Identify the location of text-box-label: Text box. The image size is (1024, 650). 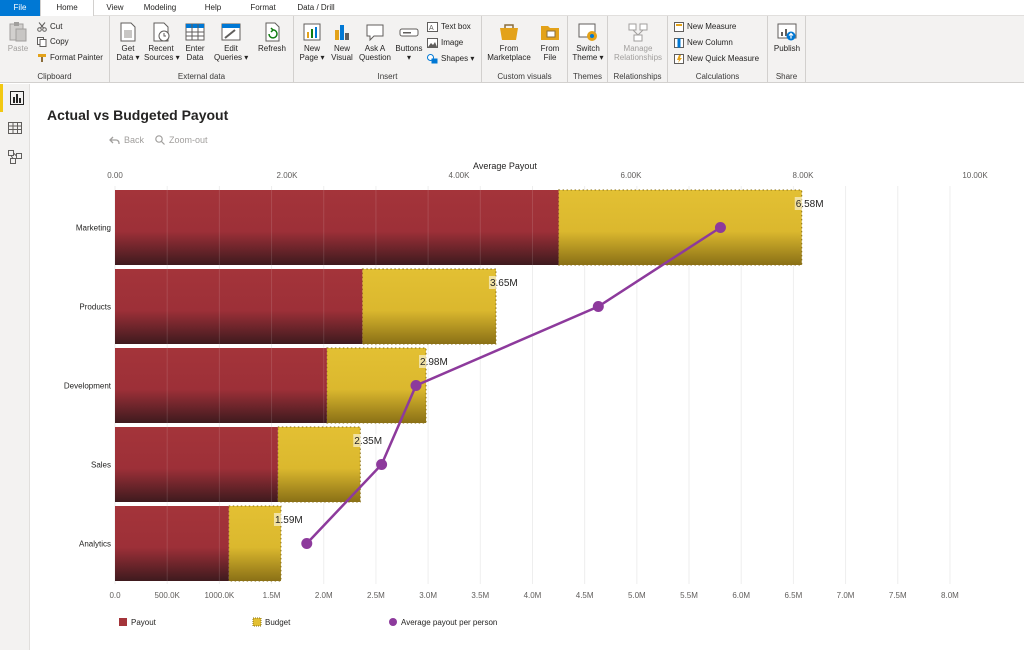
(456, 26).